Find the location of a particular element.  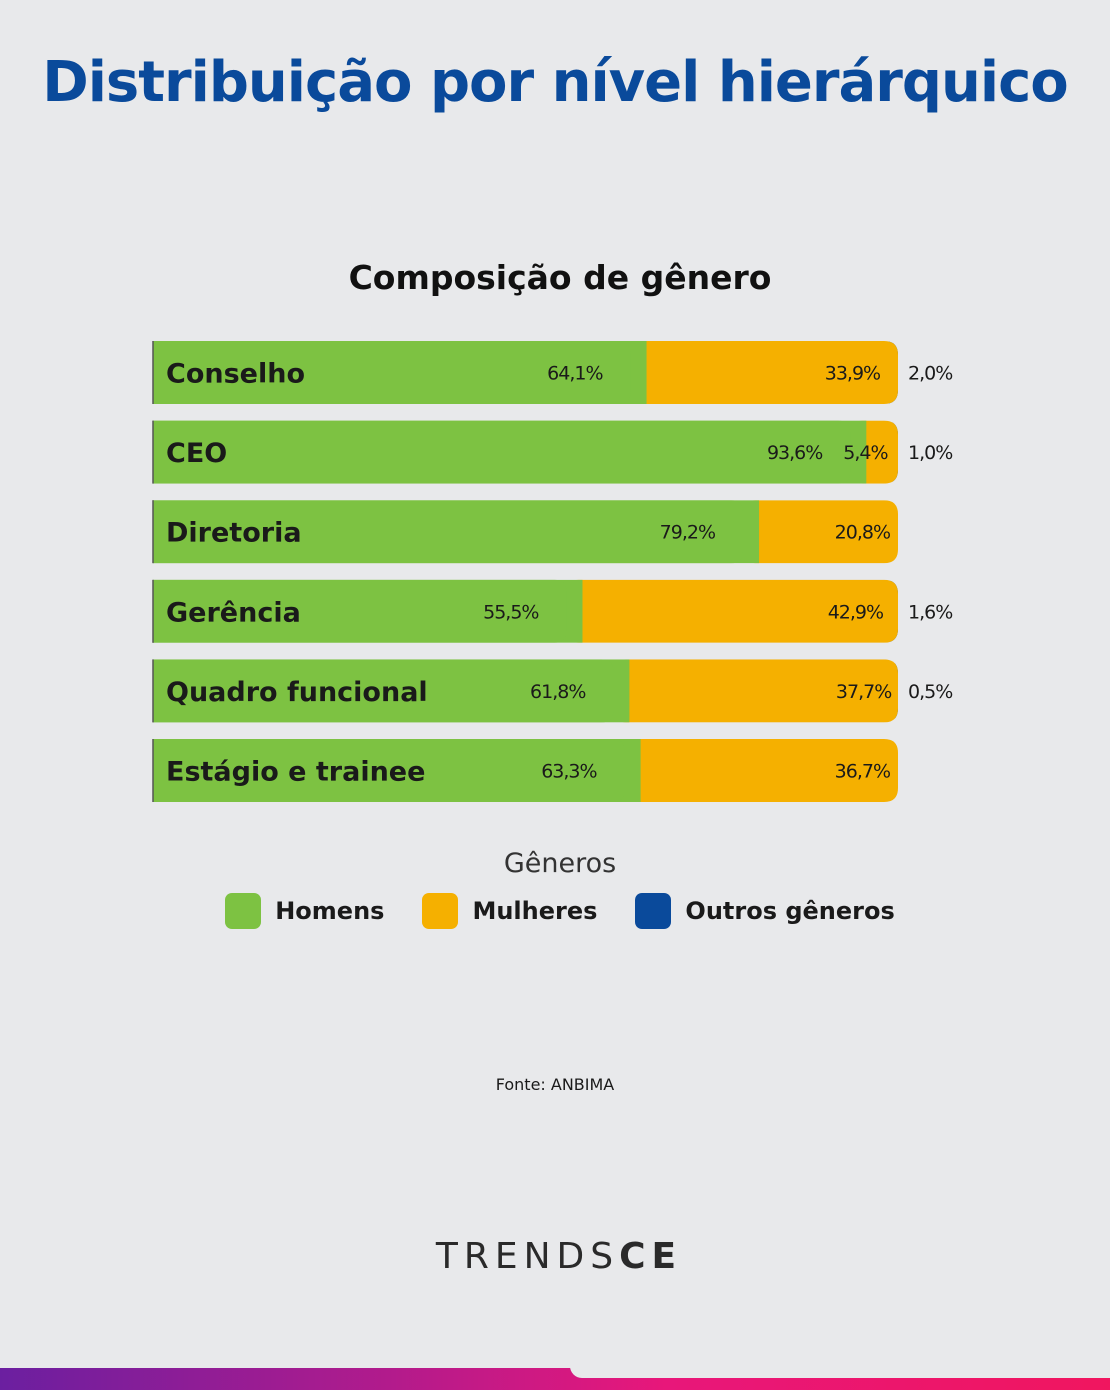

category-label-quadro-funcional: Quadro funcional is located at coordinates (297, 692).